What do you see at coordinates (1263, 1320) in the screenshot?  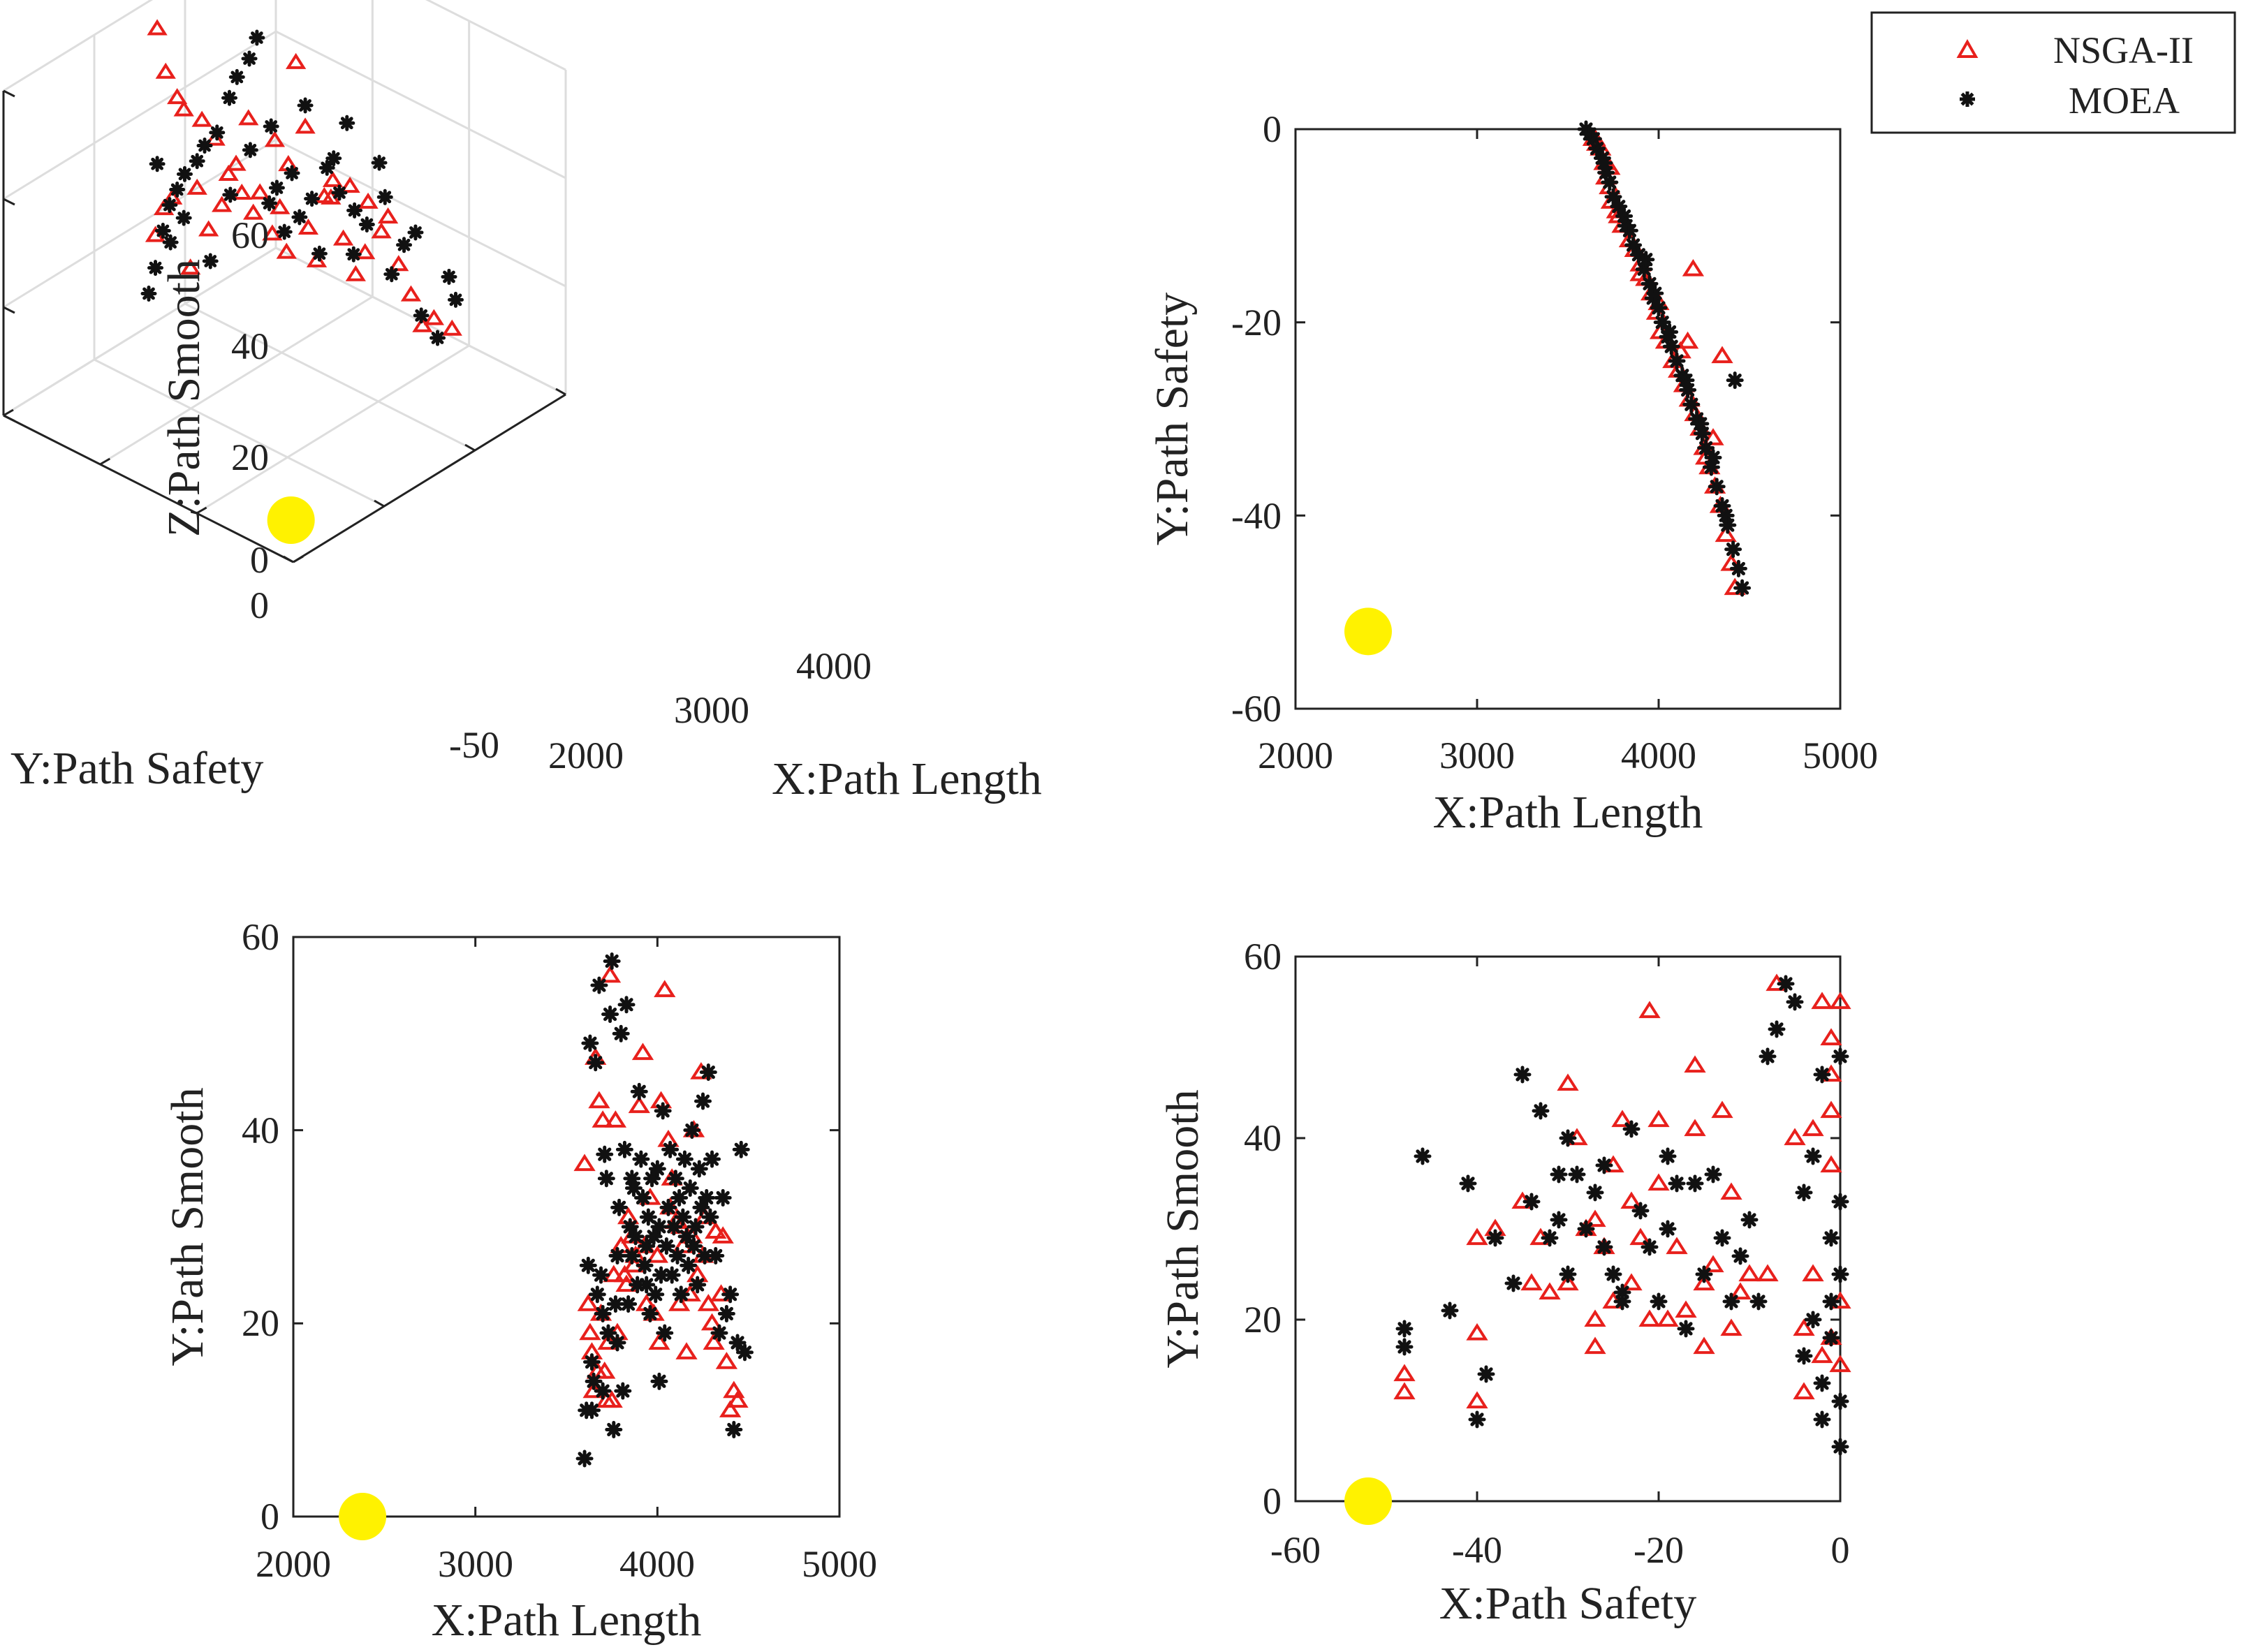 I see `tick-label: 20` at bounding box center [1263, 1320].